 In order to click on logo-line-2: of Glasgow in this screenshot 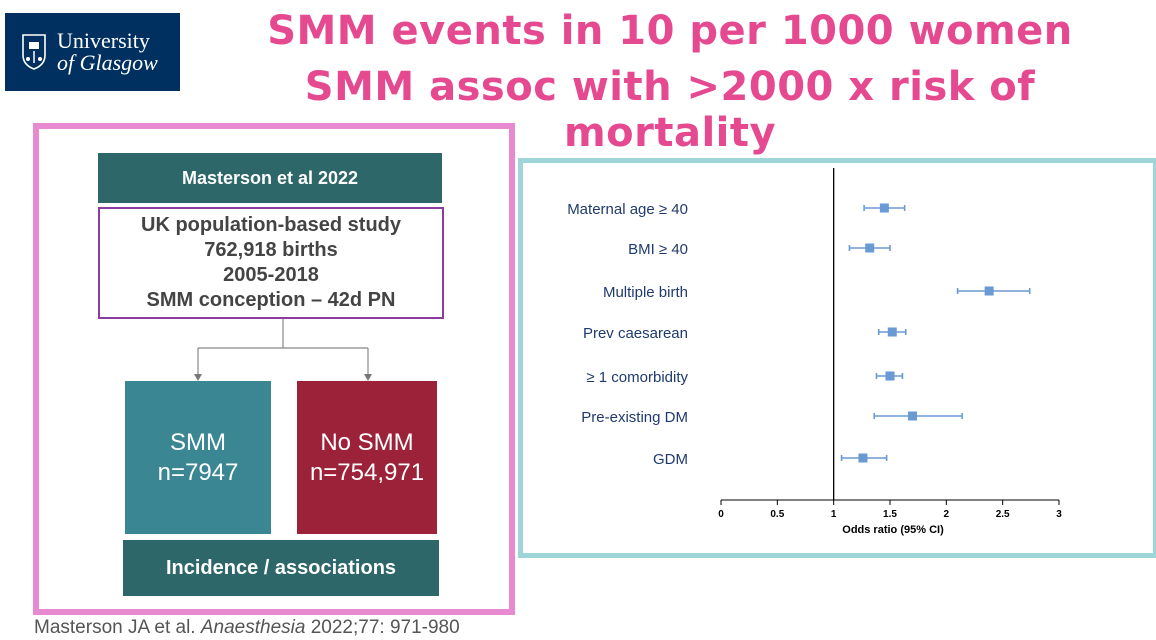, I will do `click(107, 62)`.